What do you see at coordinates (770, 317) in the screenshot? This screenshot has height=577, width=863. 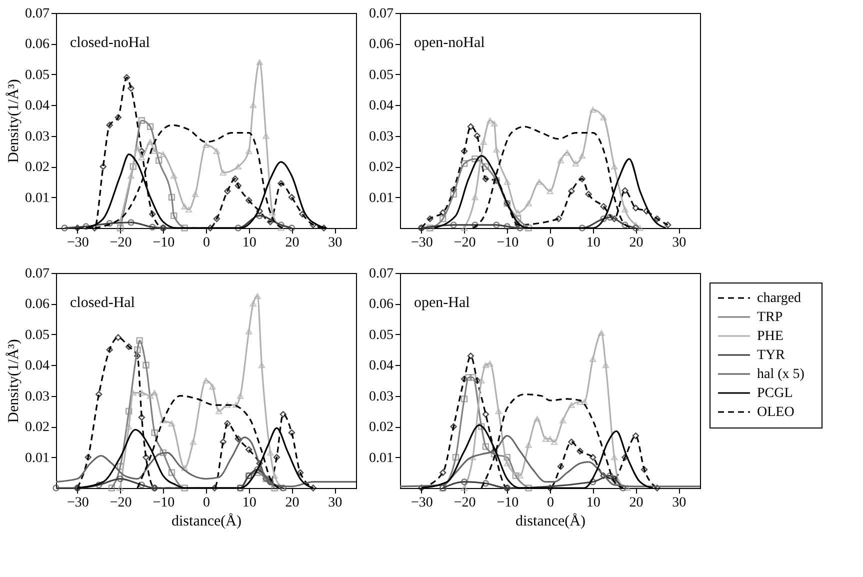 I see `legend-label: TRP` at bounding box center [770, 317].